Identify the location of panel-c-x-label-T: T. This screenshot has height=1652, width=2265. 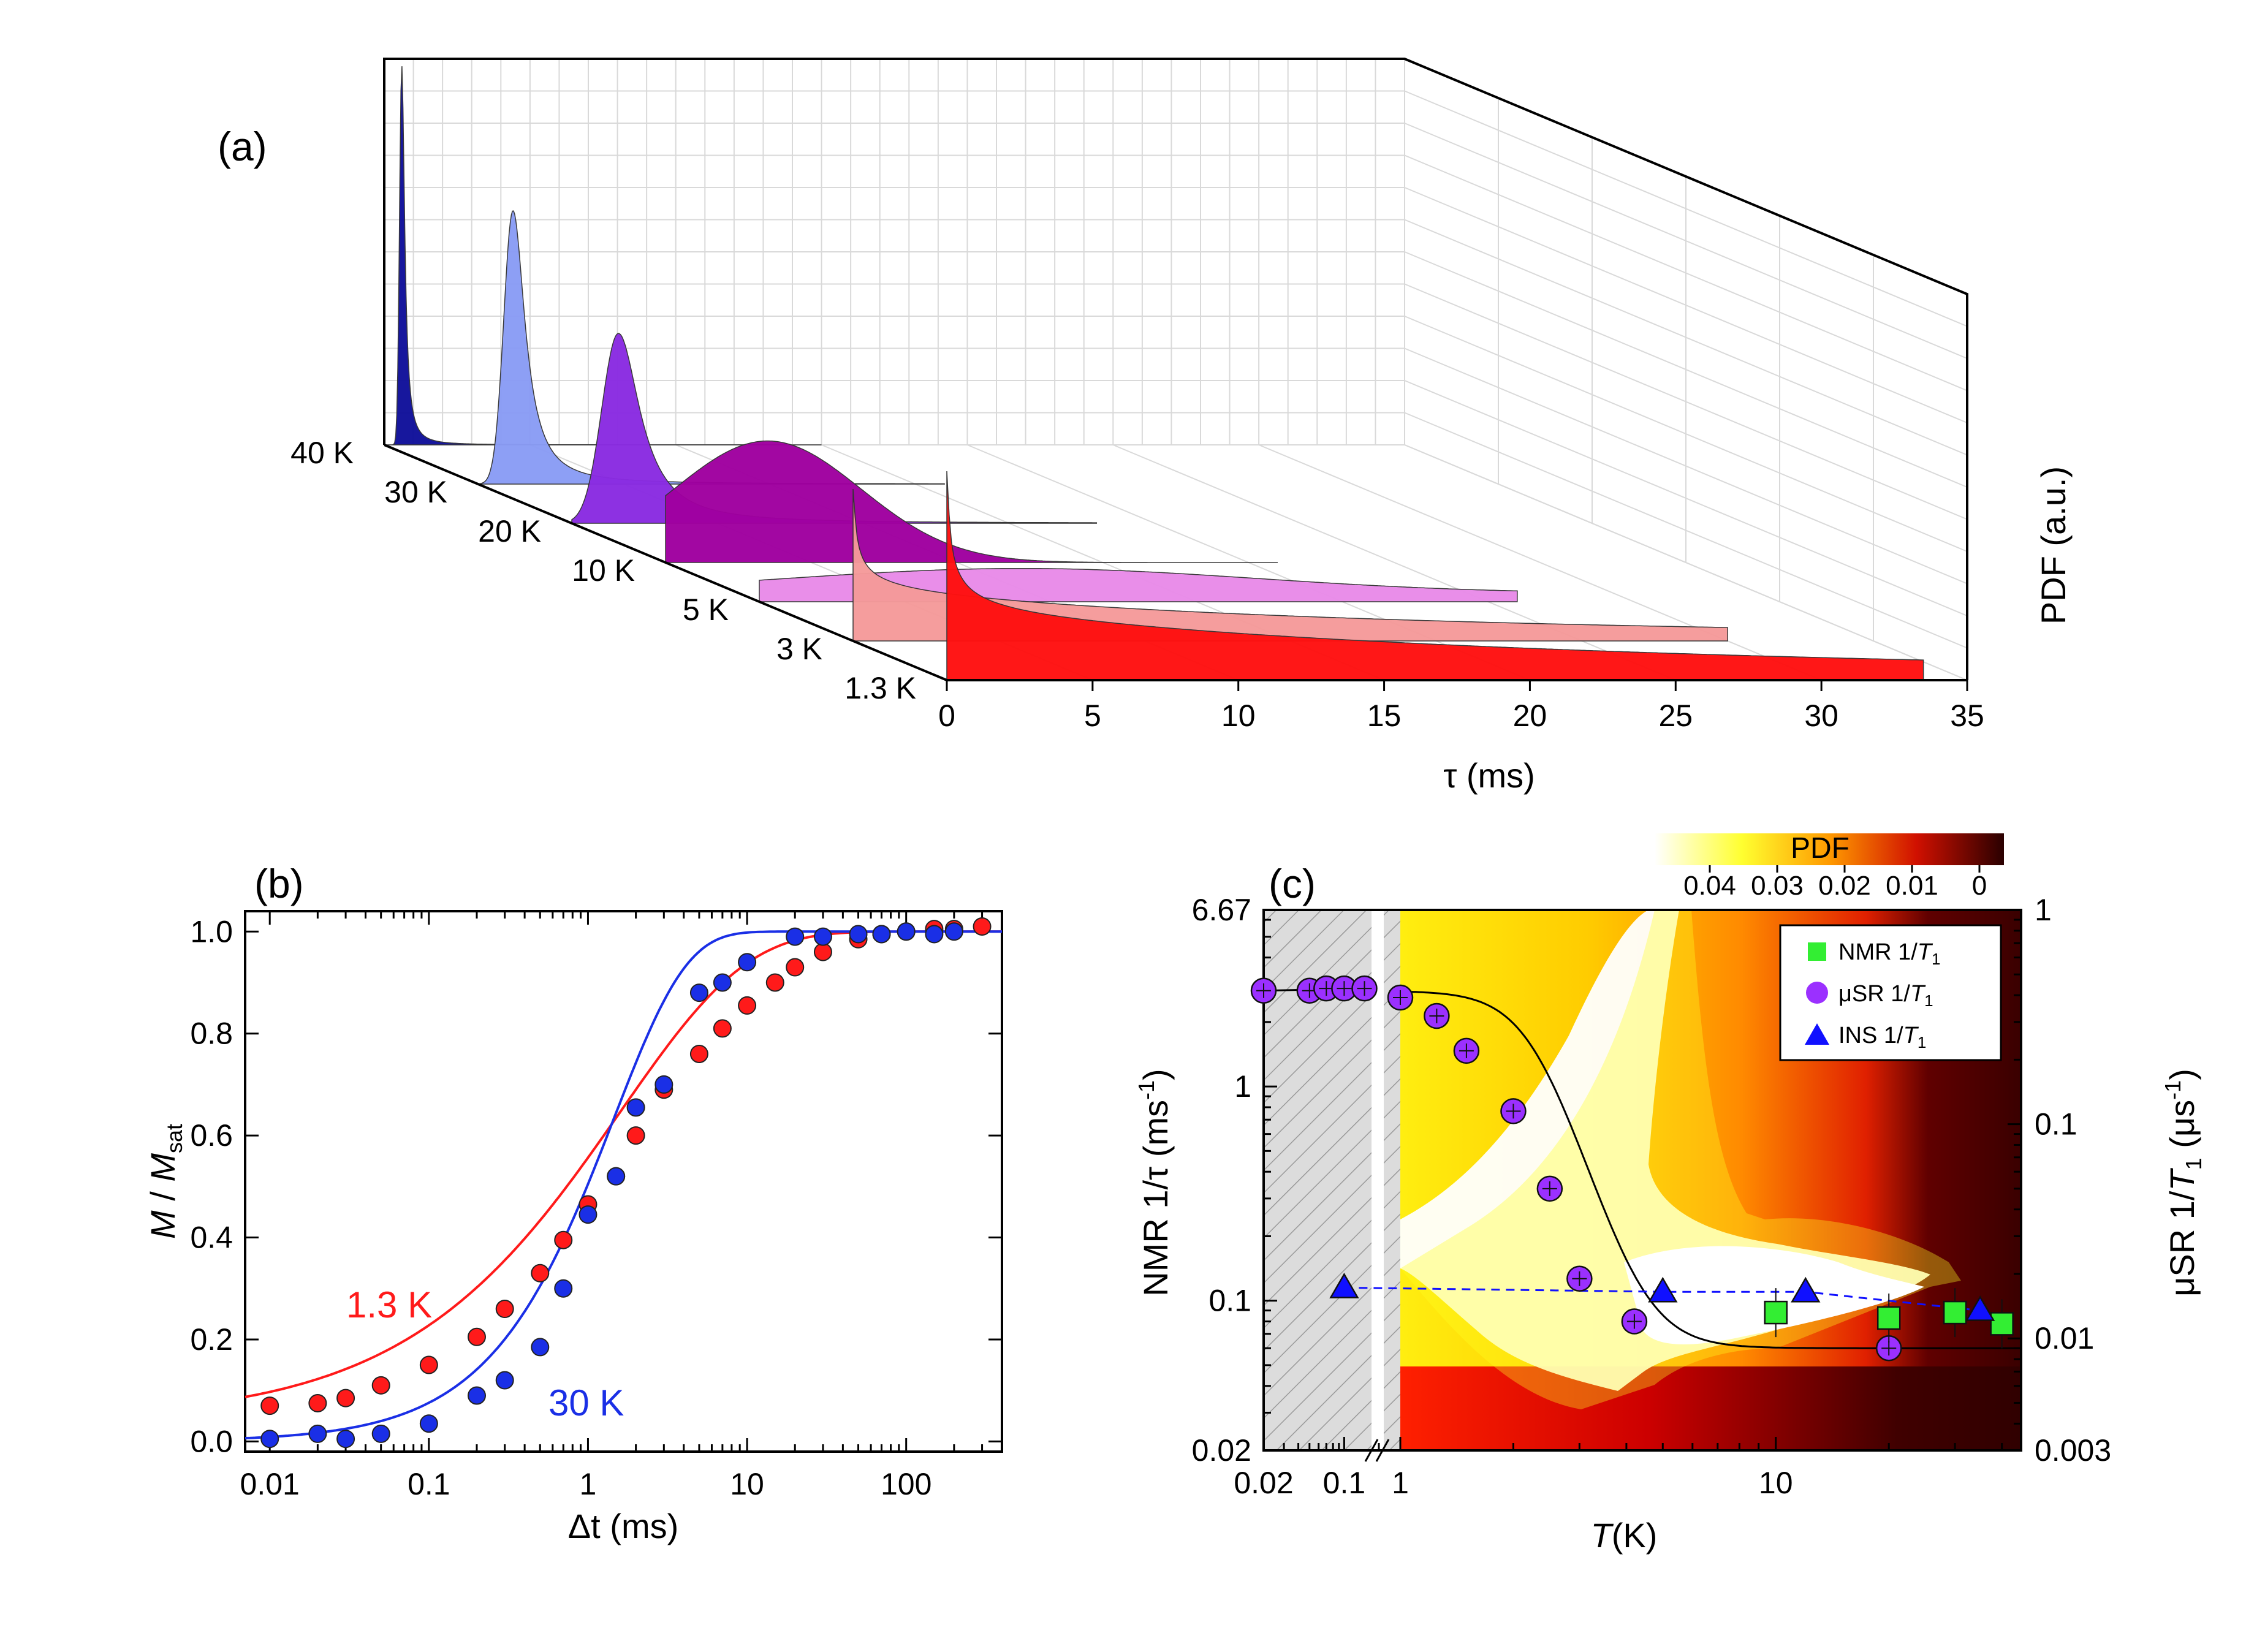
(1602, 1535).